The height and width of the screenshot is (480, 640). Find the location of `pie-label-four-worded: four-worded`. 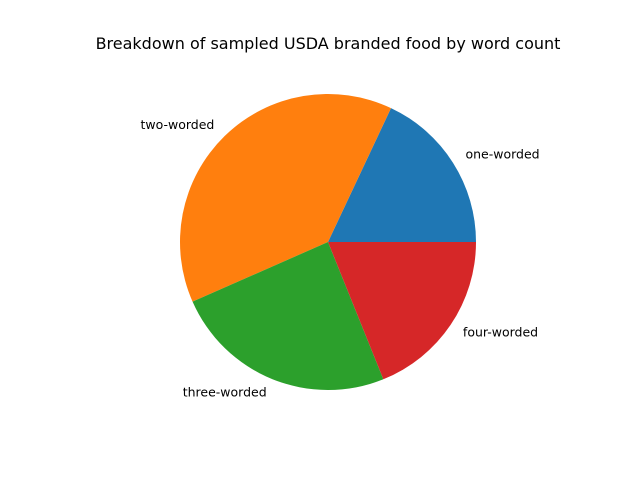

pie-label-four-worded: four-worded is located at coordinates (500, 332).